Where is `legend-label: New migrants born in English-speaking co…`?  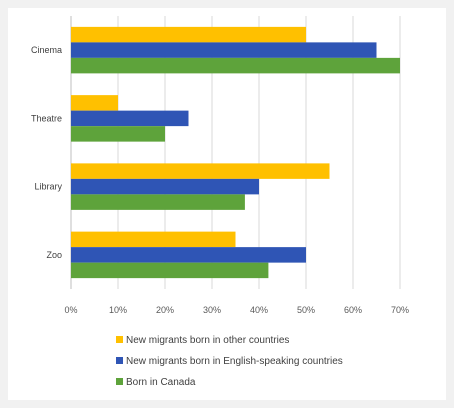 legend-label: New migrants born in English-speaking co… is located at coordinates (234, 361).